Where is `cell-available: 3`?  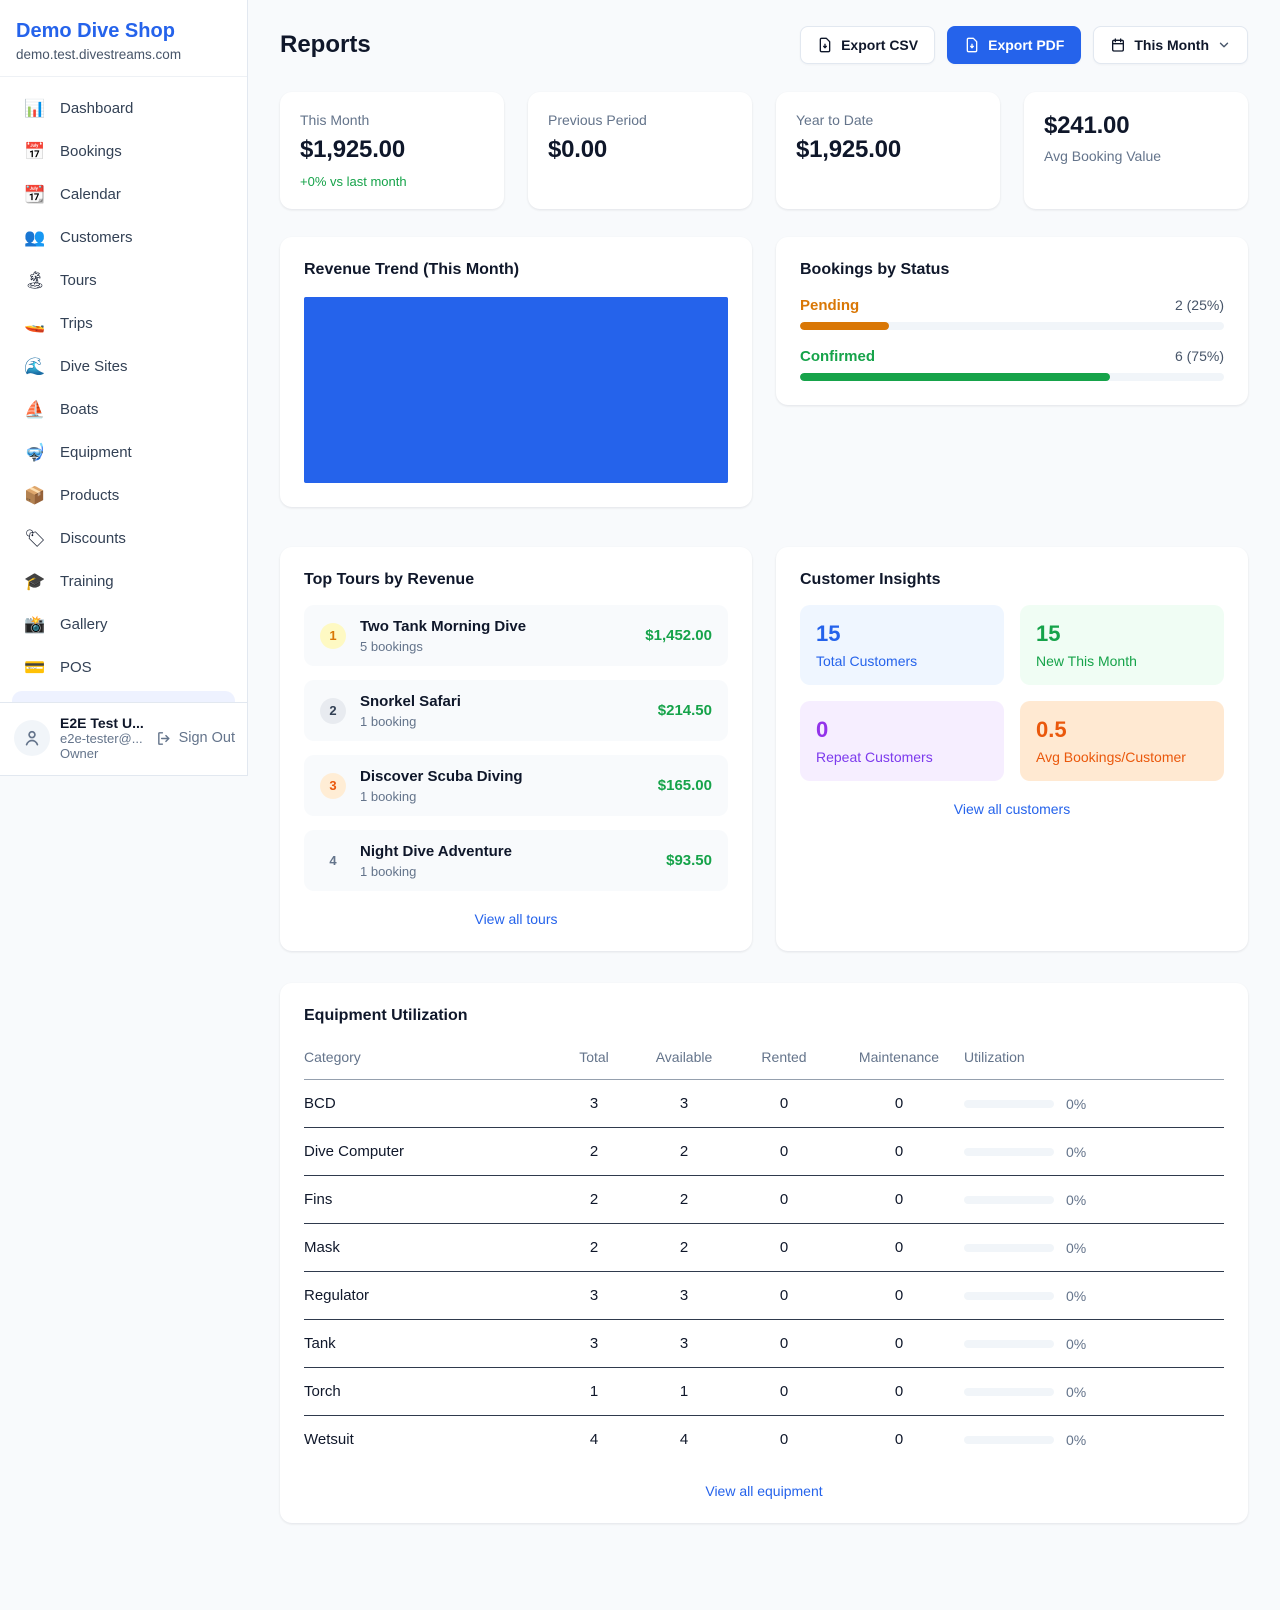
cell-available: 3 is located at coordinates (684, 1103).